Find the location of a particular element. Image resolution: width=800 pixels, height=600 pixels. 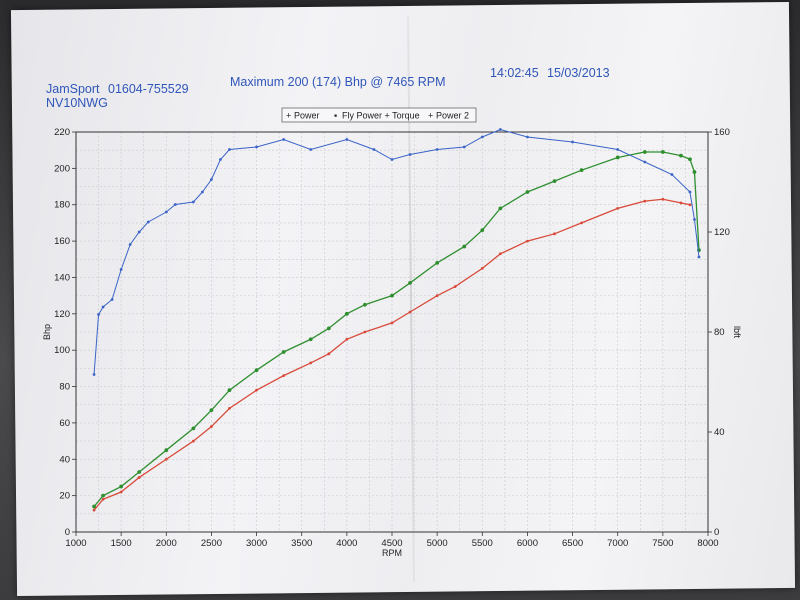

x-tick-label: 4000 is located at coordinates (346, 543).